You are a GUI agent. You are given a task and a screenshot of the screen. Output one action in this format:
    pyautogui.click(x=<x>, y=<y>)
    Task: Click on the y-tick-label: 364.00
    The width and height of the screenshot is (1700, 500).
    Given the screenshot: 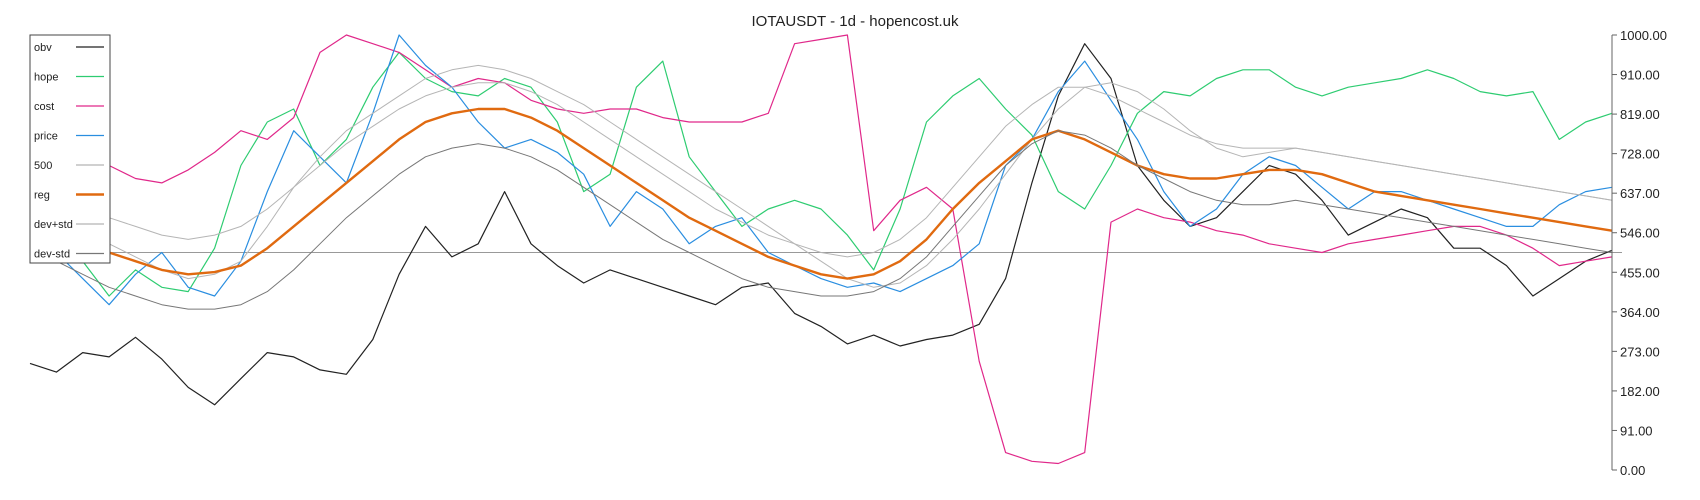 What is the action you would take?
    pyautogui.click(x=1640, y=312)
    